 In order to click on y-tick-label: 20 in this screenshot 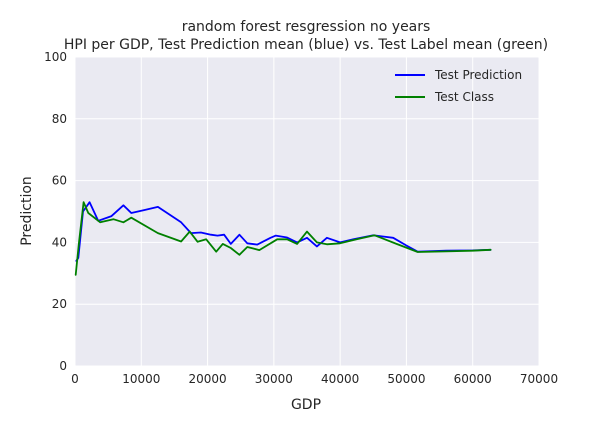, I will do `click(59, 304)`.